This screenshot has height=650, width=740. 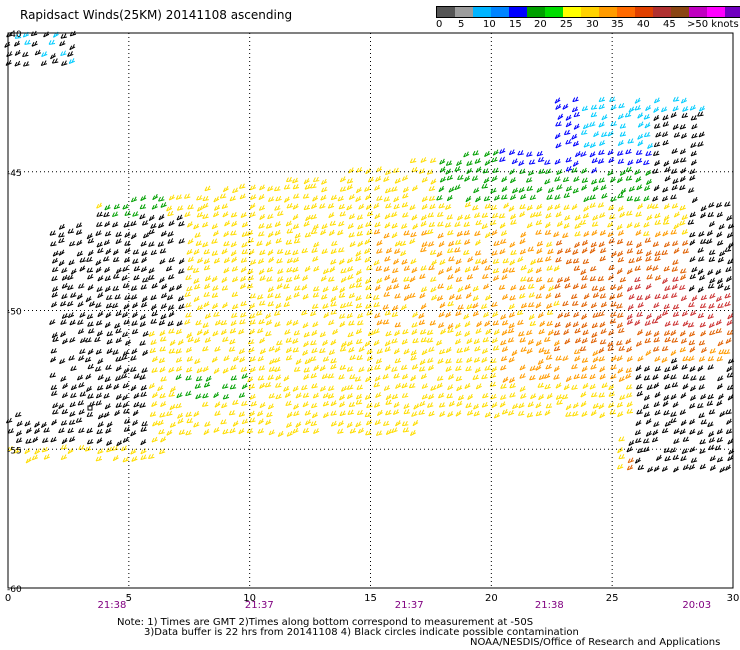 I want to click on scale-swatch, so click(x=518, y=12).